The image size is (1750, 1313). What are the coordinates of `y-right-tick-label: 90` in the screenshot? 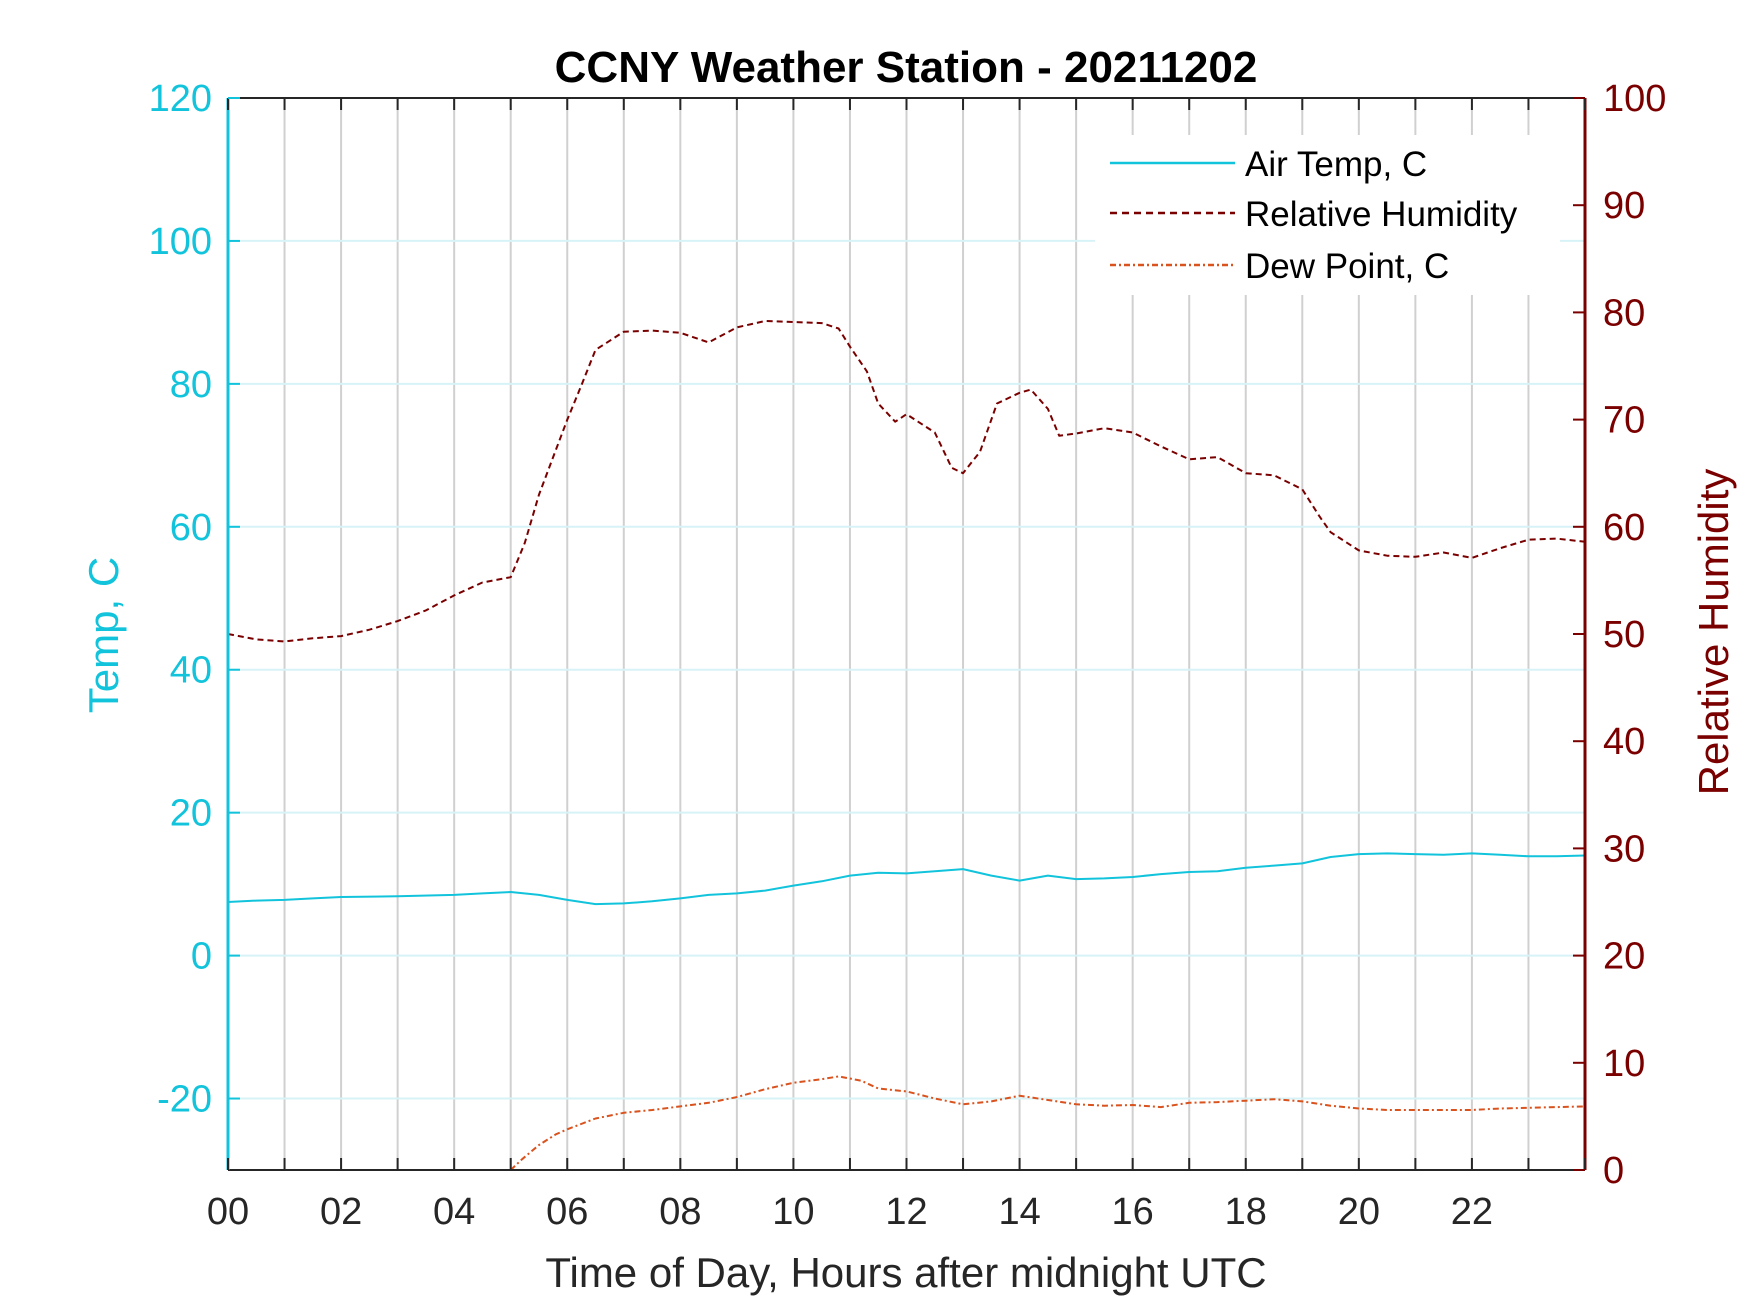 It's located at (1624, 206).